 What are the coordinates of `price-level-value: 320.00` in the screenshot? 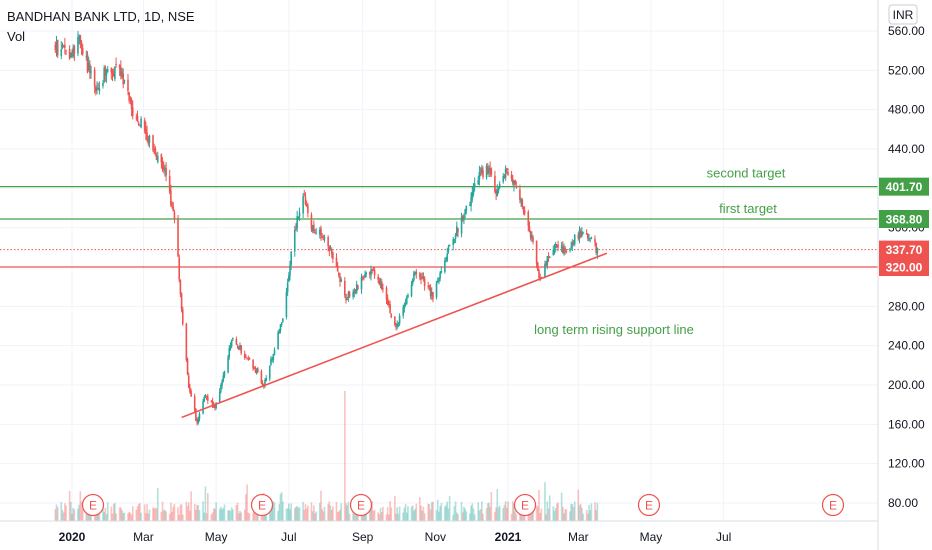 It's located at (904, 267).